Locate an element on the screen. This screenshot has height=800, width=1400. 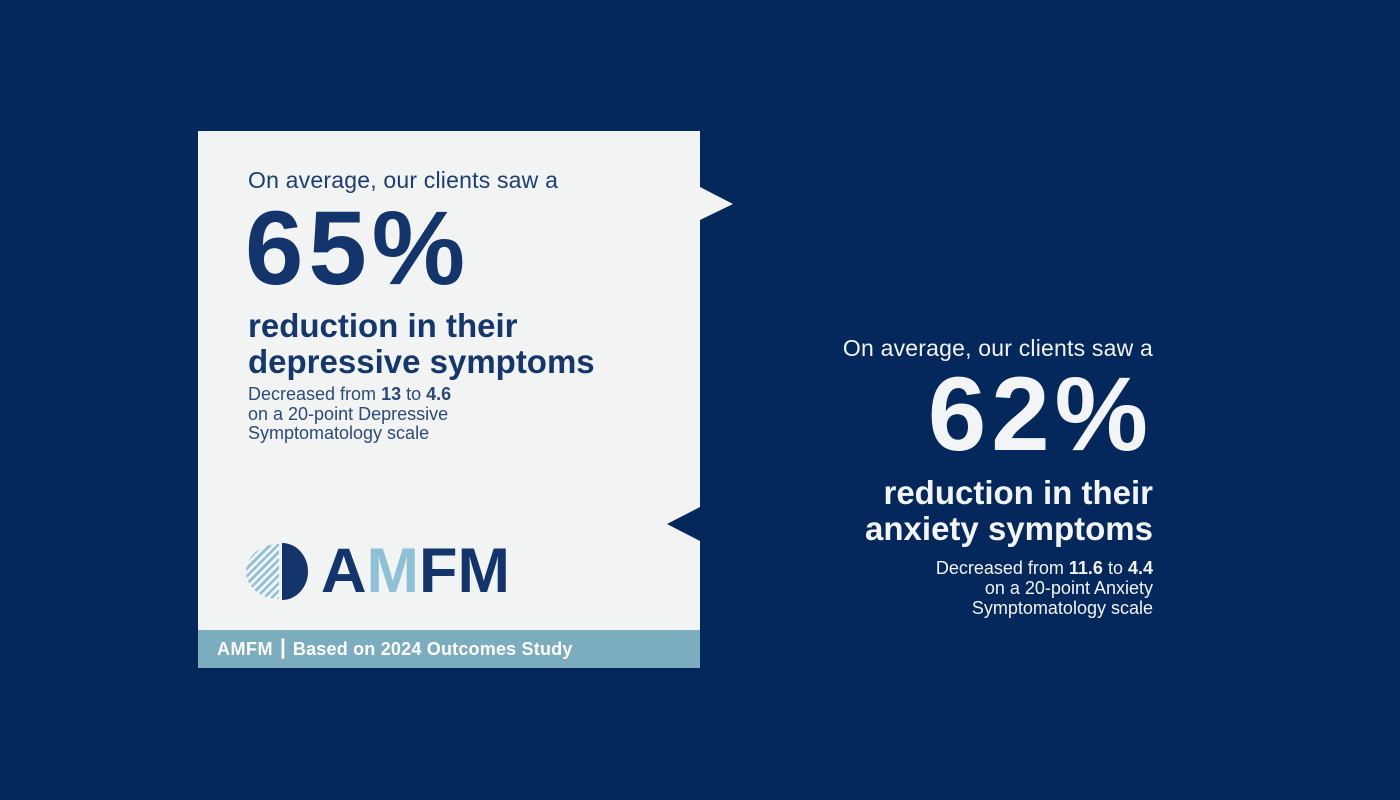
depression-intro-text: On average, our clients saw a is located at coordinates (403, 180).